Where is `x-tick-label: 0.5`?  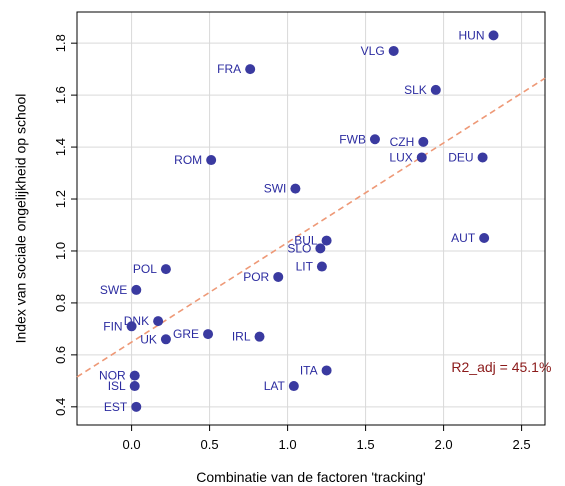 x-tick-label: 0.5 is located at coordinates (210, 444).